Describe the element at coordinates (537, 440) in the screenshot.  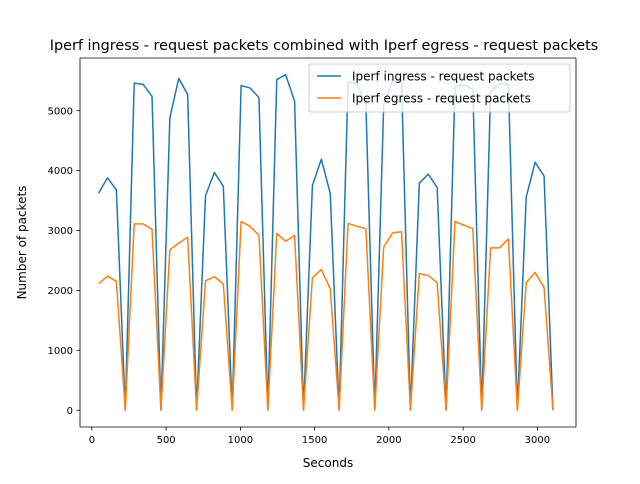
I see `x-tick-label: 3000` at that location.